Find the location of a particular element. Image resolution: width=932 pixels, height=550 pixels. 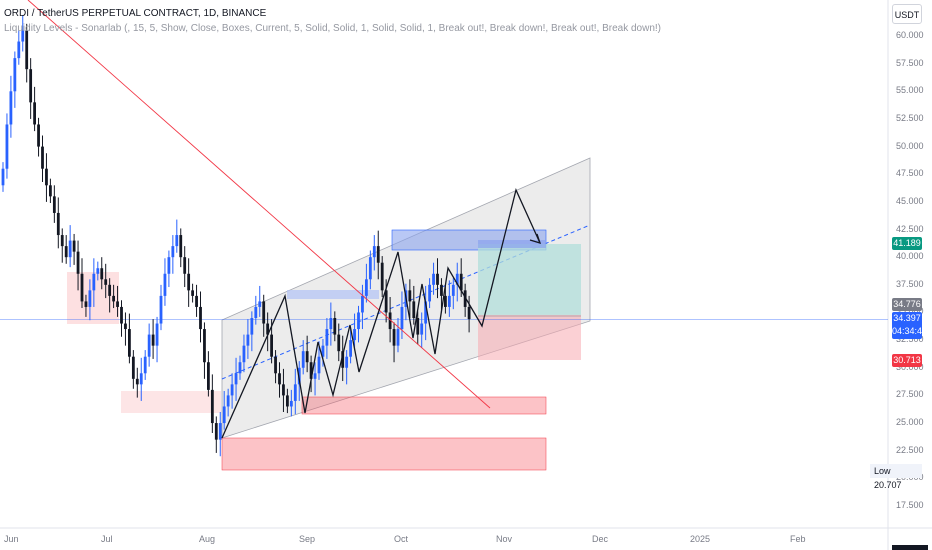

target-price-label: 41.189 is located at coordinates (907, 243).